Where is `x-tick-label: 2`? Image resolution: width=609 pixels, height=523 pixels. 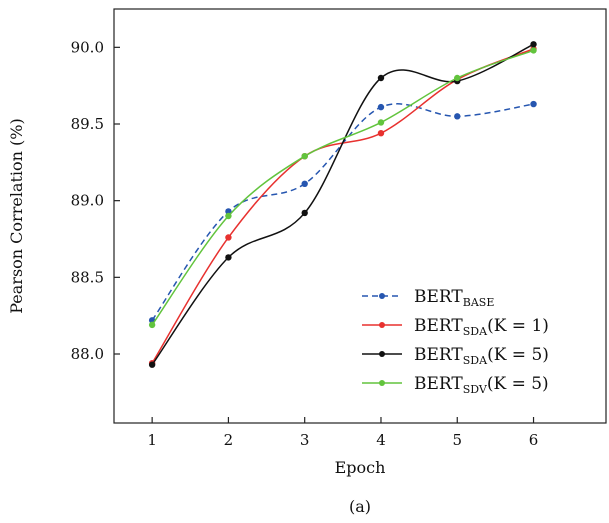 x-tick-label: 2 is located at coordinates (229, 440).